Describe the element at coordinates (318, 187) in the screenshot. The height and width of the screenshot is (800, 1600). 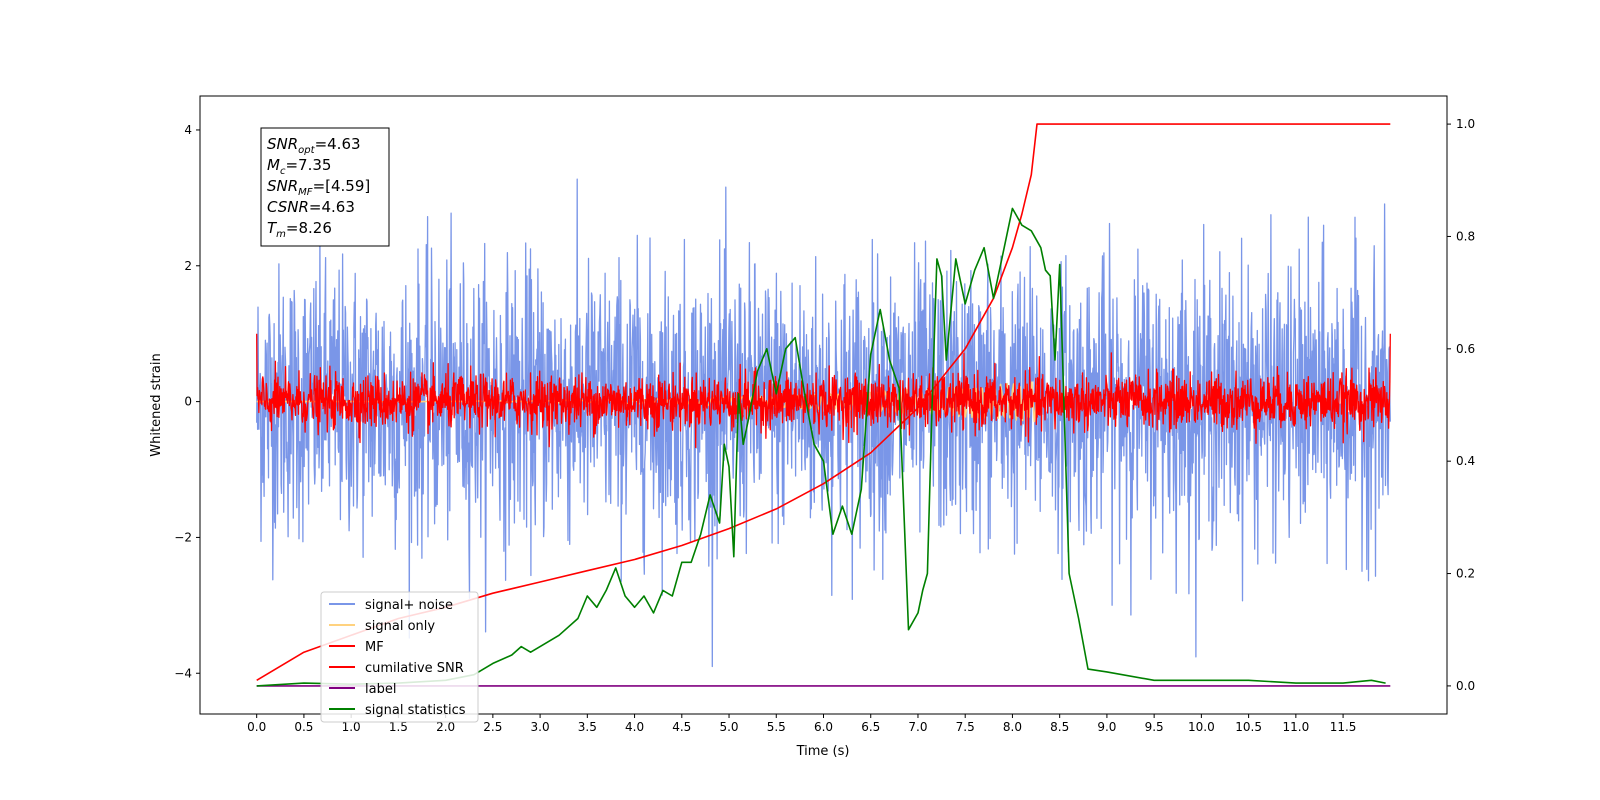
I see `annotation-line: SNRMF=[4.59]` at that location.